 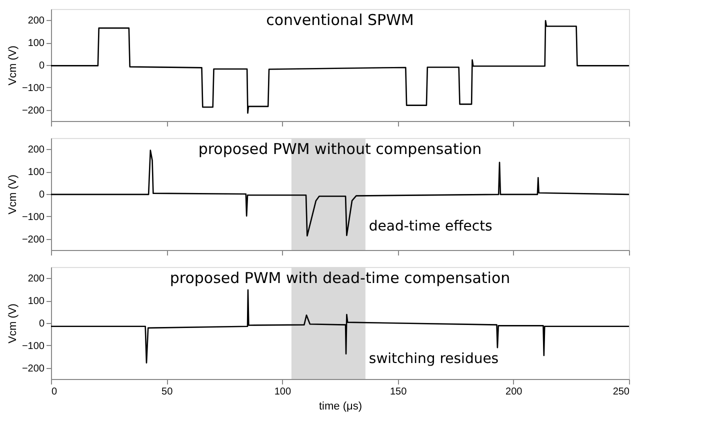 What do you see at coordinates (621, 392) in the screenshot?
I see `x-tick-label: 250` at bounding box center [621, 392].